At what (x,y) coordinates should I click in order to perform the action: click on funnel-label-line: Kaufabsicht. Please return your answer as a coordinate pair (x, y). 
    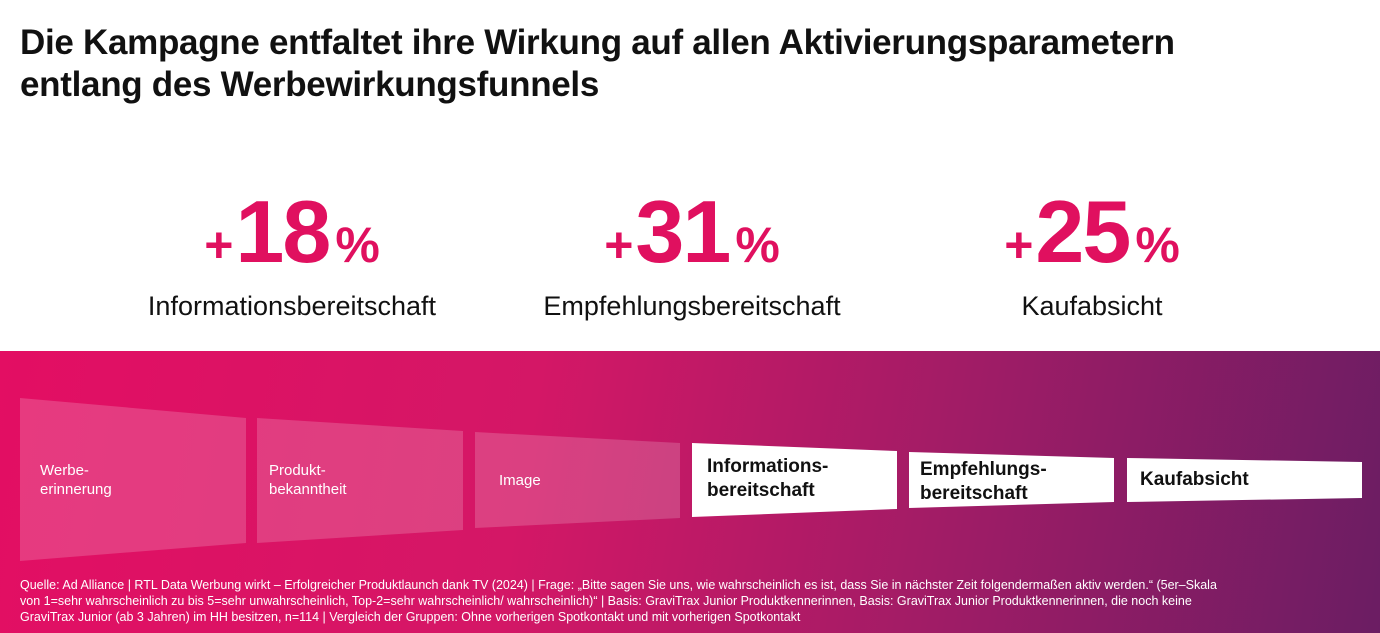
    Looking at the image, I should click on (1194, 479).